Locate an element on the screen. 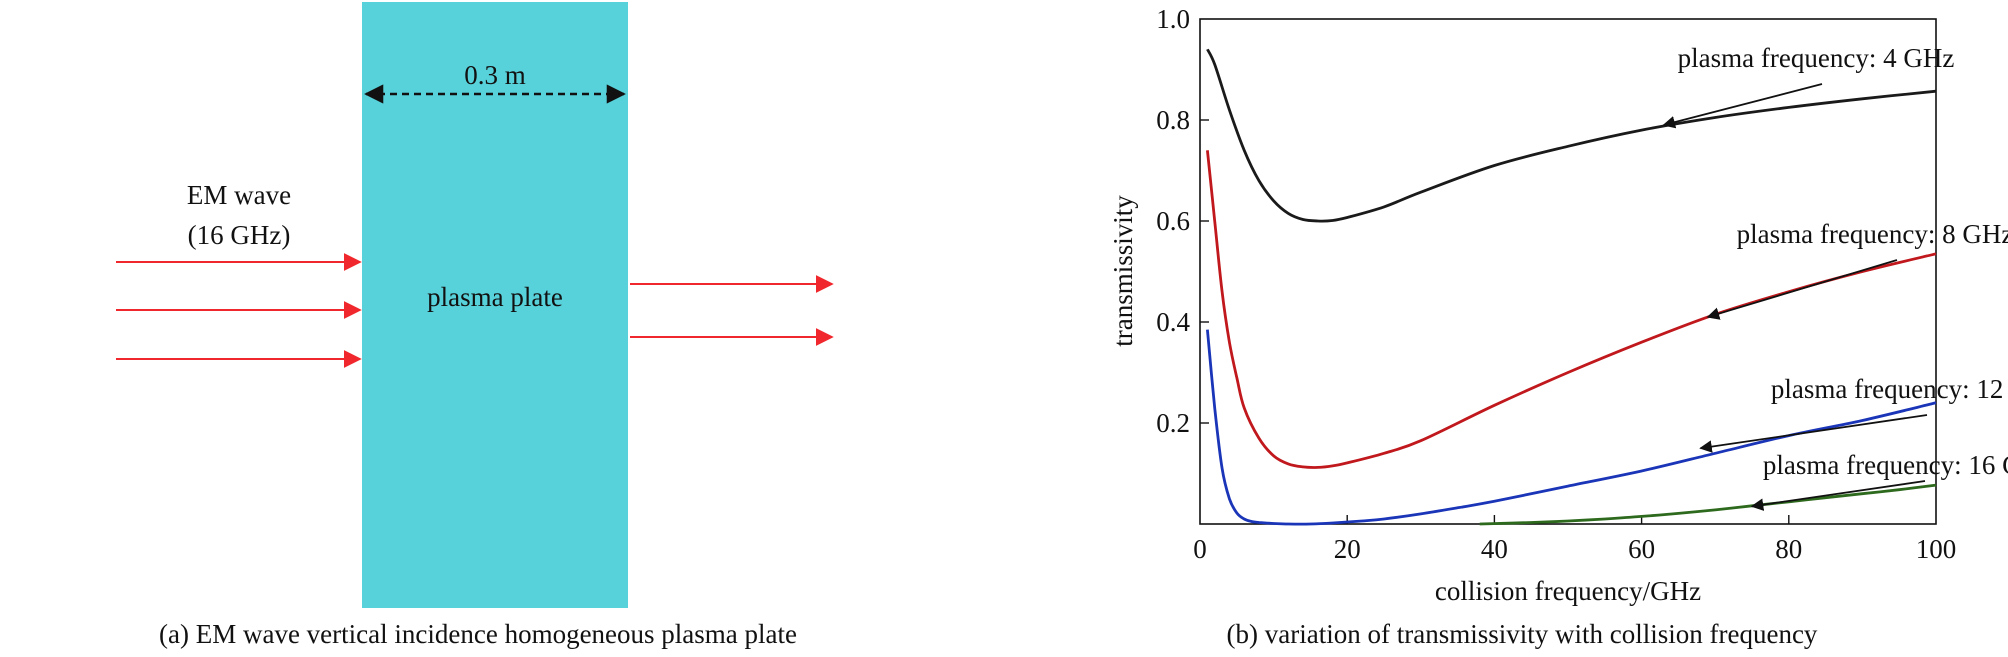 The image size is (2008, 657). plate-width-label: 0.3 m is located at coordinates (495, 75).